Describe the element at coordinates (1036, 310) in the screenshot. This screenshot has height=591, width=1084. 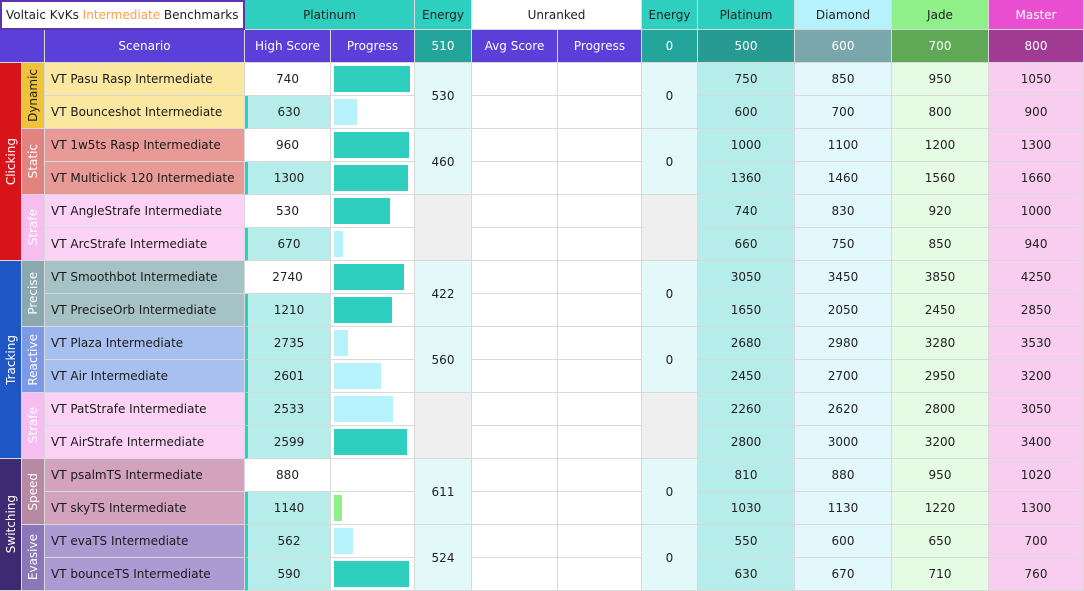
I see `threshold-master-text: 2850` at that location.